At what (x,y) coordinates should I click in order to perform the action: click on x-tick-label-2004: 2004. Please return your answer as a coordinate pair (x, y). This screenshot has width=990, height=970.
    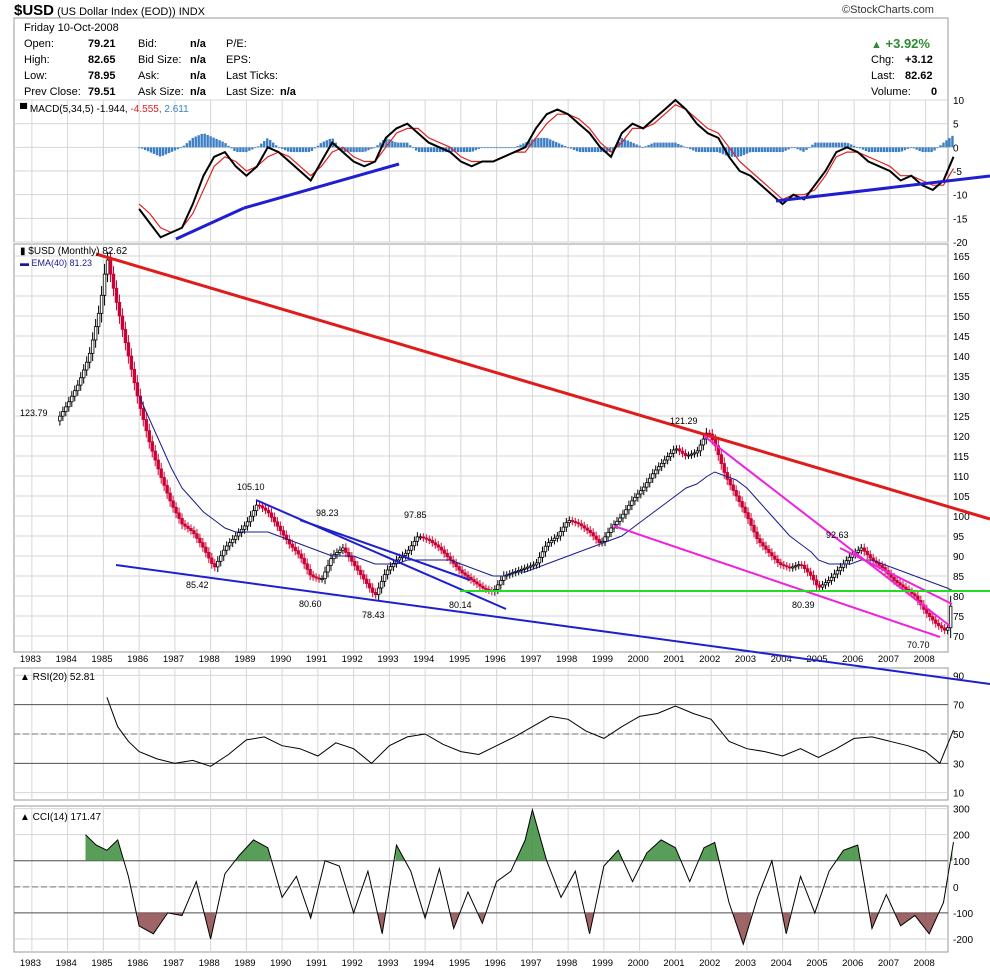
    Looking at the image, I should click on (781, 659).